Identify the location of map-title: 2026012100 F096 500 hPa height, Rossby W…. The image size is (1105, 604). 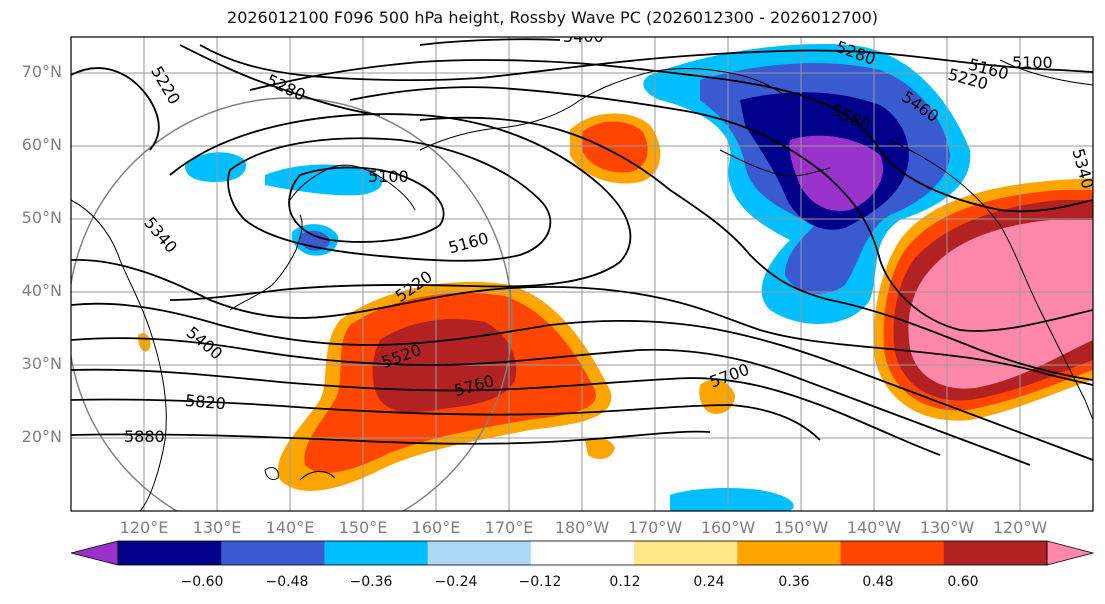
(552, 17).